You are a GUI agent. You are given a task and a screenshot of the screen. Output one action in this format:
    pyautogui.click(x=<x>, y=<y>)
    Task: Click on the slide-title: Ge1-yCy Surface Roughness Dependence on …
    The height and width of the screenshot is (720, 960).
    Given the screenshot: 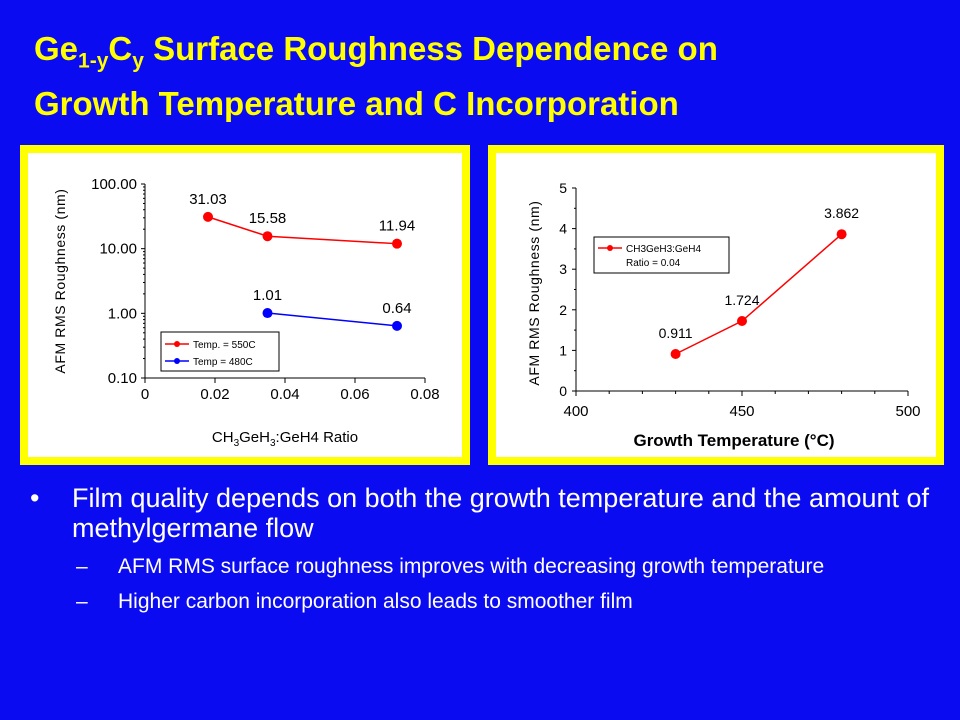 What is the action you would take?
    pyautogui.click(x=484, y=76)
    